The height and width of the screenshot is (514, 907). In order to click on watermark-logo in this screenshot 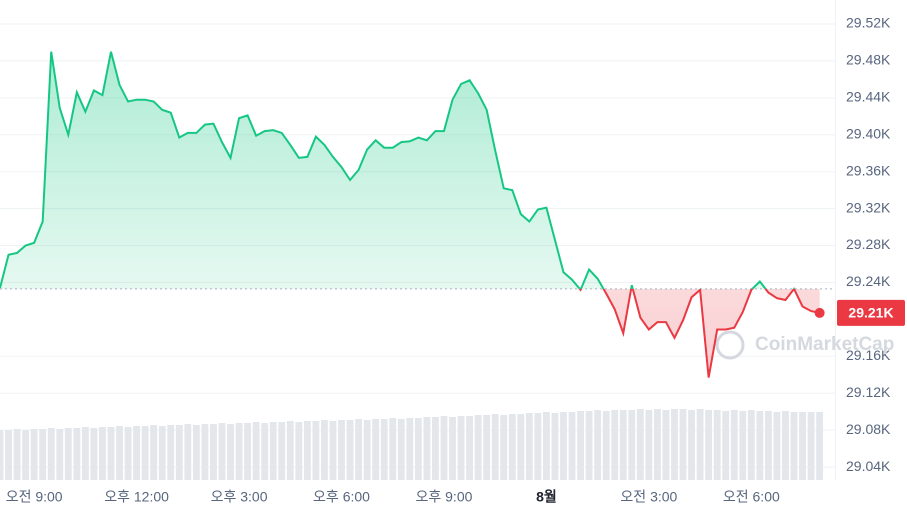, I will do `click(730, 345)`.